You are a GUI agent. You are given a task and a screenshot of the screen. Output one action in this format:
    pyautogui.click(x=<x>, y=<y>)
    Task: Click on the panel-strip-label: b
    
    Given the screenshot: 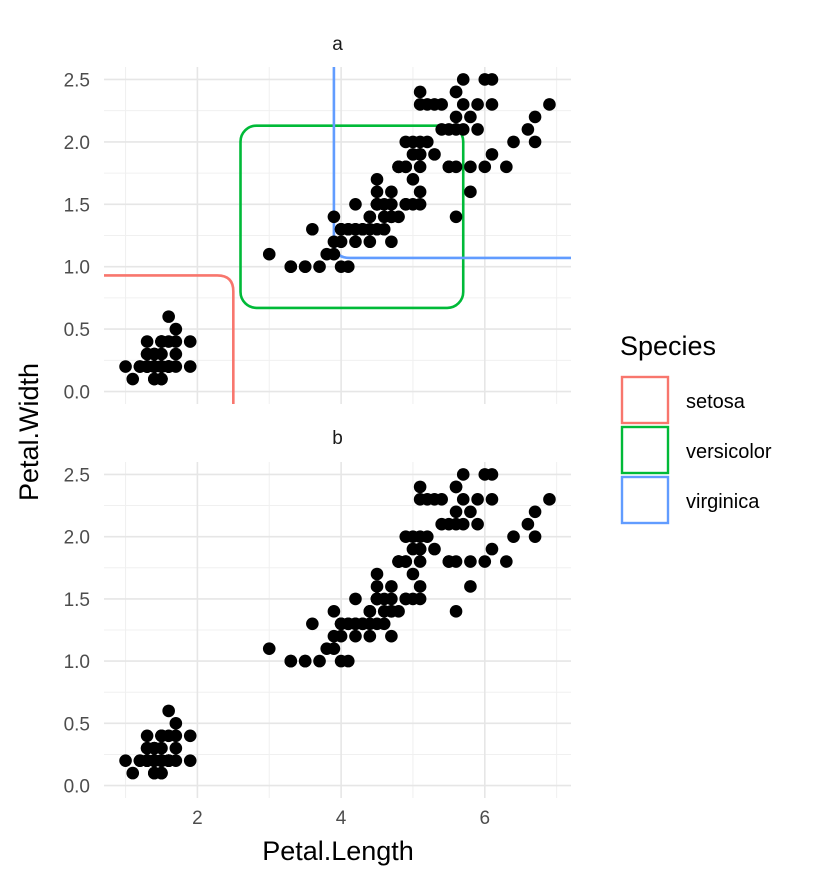 What is the action you would take?
    pyautogui.click(x=337, y=438)
    